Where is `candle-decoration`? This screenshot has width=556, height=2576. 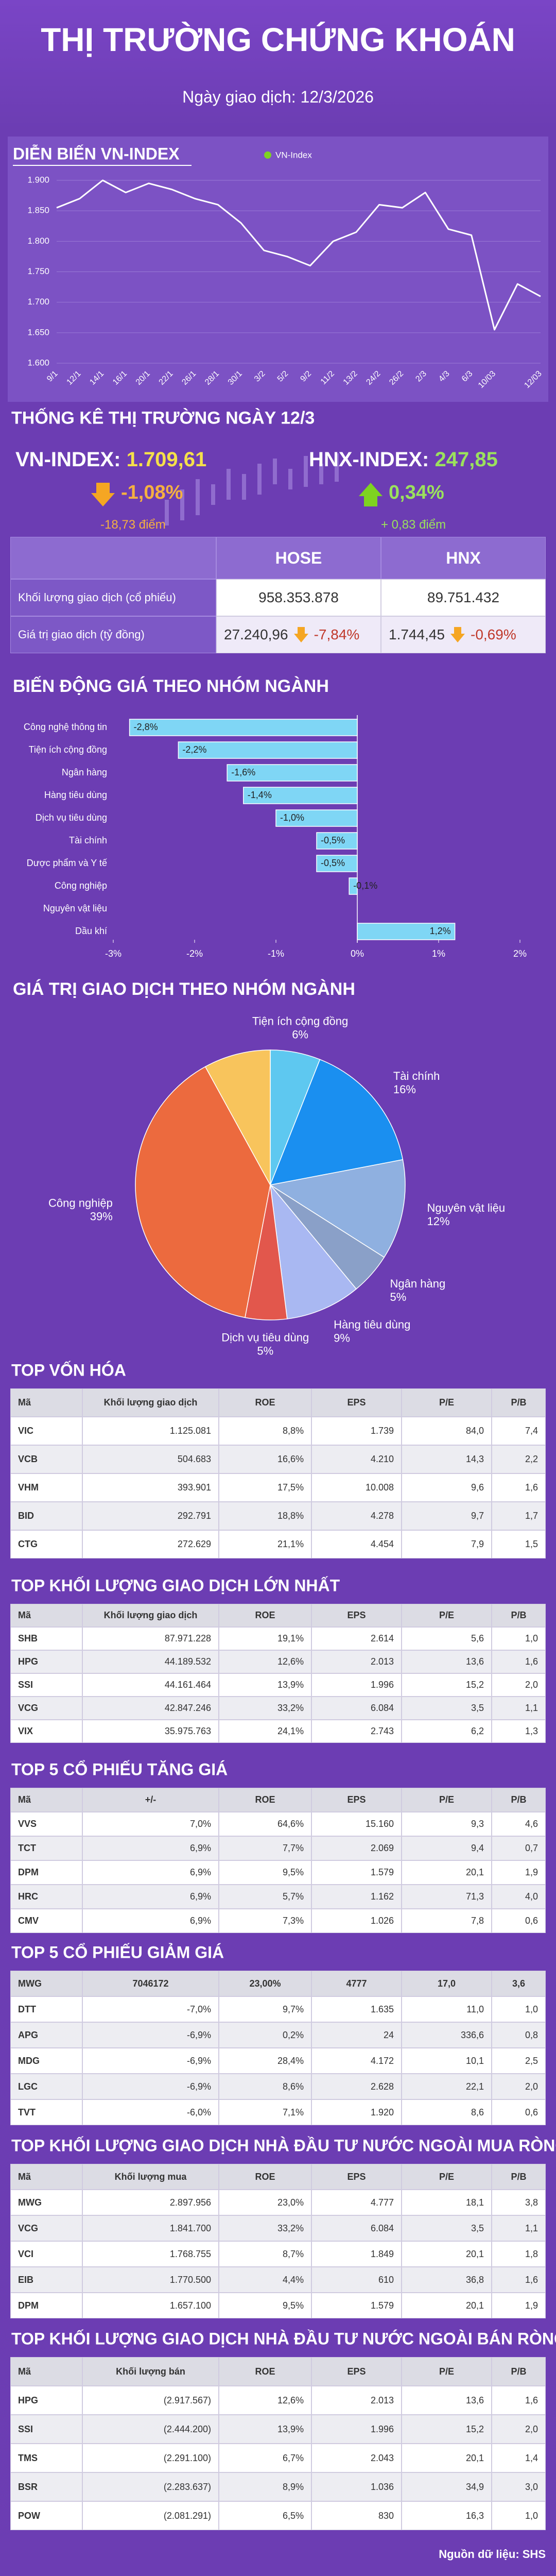 candle-decoration is located at coordinates (252, 489).